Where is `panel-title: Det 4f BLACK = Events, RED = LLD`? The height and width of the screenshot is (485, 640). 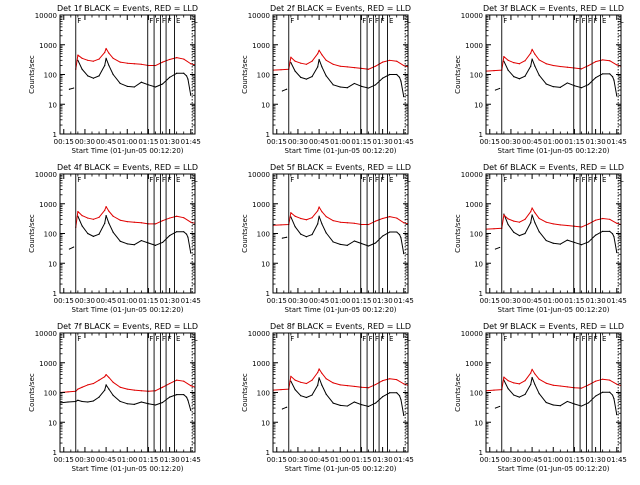 panel-title: Det 4f BLACK = Events, RED = LLD is located at coordinates (127, 167).